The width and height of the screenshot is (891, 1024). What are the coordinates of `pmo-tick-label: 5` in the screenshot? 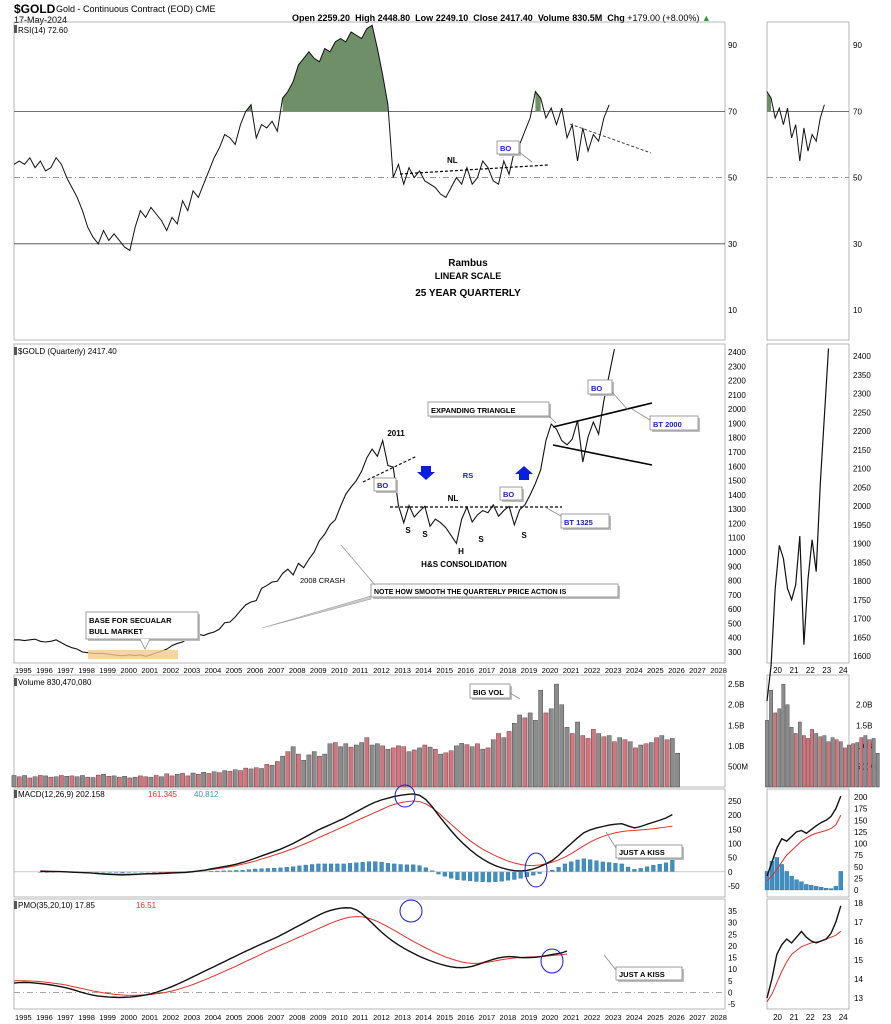 It's located at (730, 981).